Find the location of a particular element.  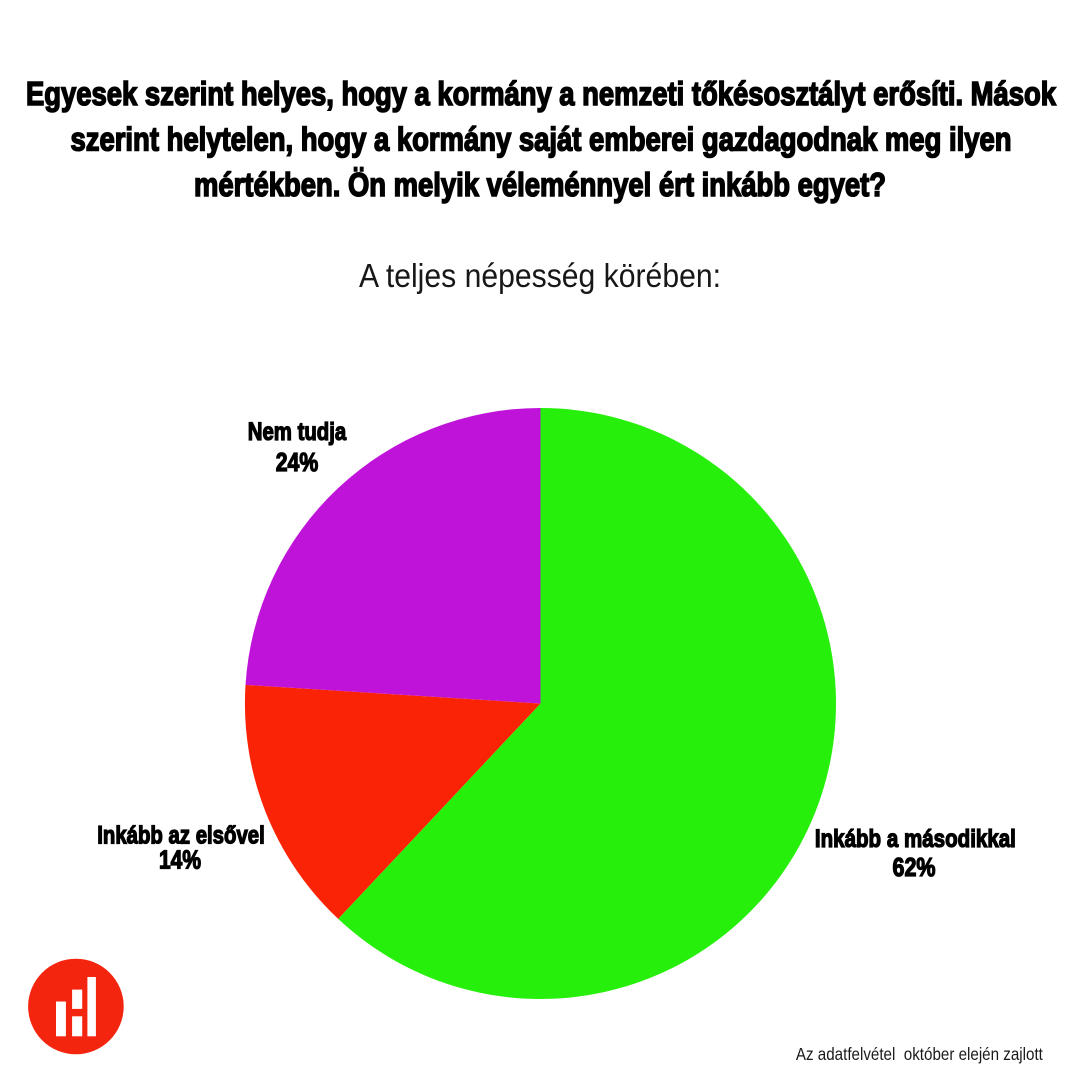

svg-text: Inkább az elsővel is located at coordinates (181, 835).